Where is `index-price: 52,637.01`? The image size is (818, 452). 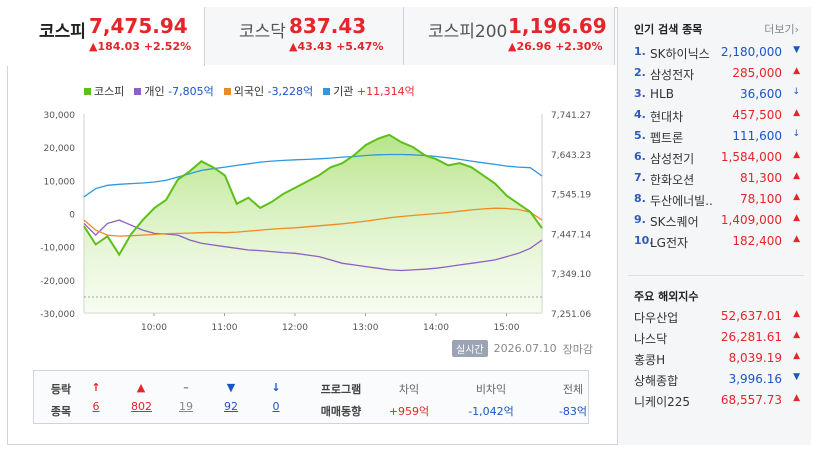 index-price: 52,637.01 is located at coordinates (751, 316).